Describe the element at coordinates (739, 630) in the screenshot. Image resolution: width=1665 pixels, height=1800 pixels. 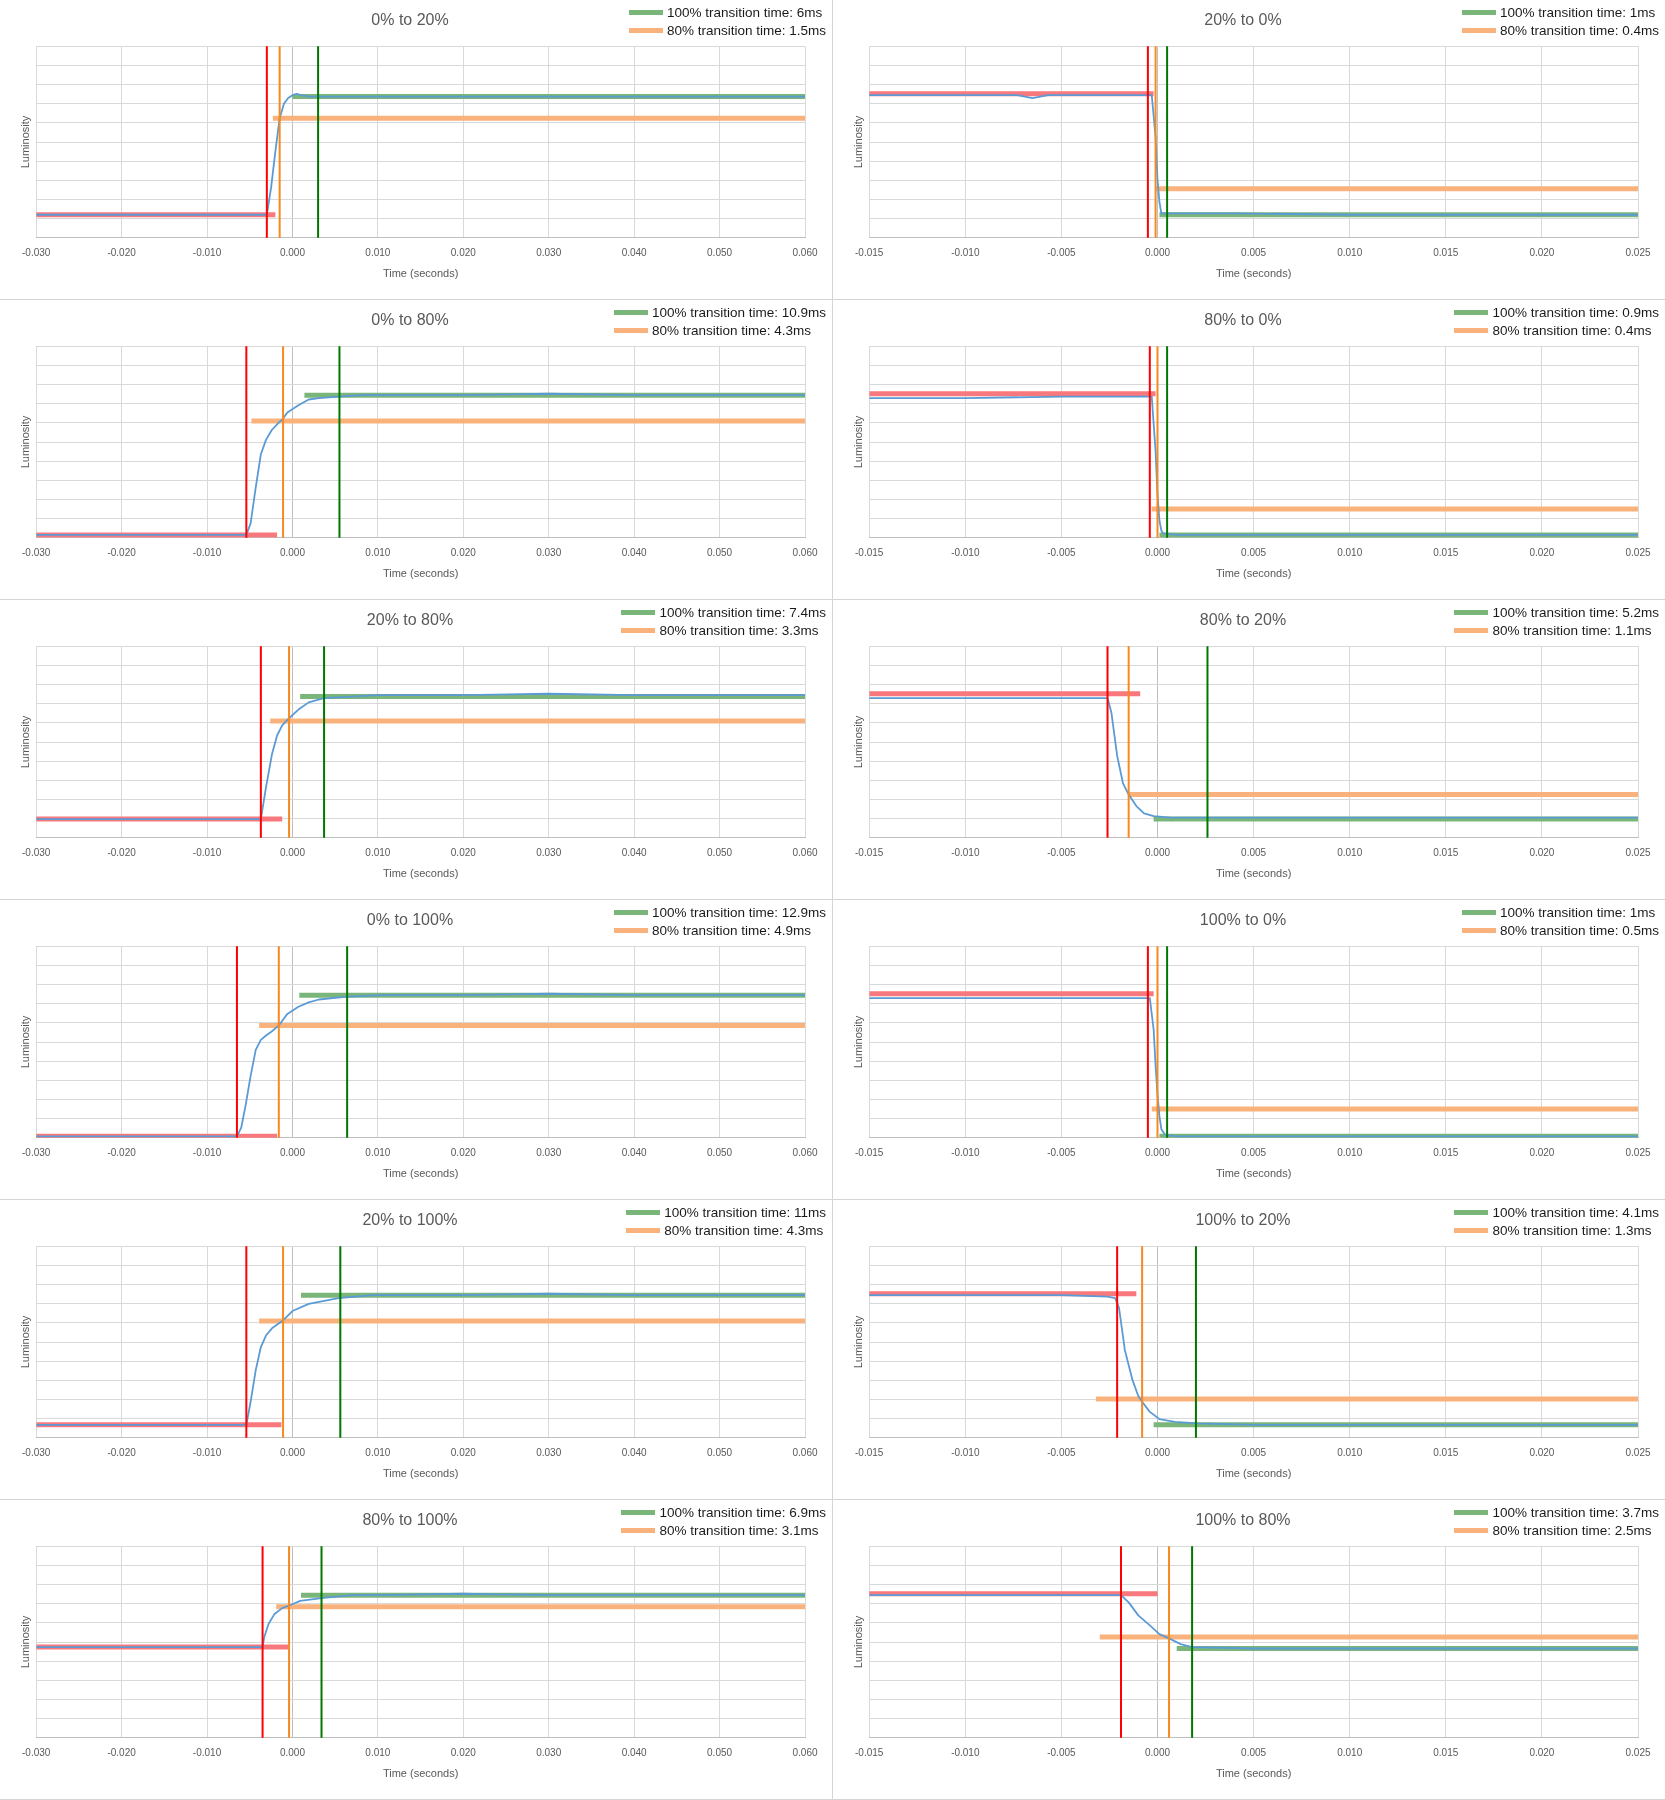
I see `legend-label: 80% transition time: 3.3ms` at that location.